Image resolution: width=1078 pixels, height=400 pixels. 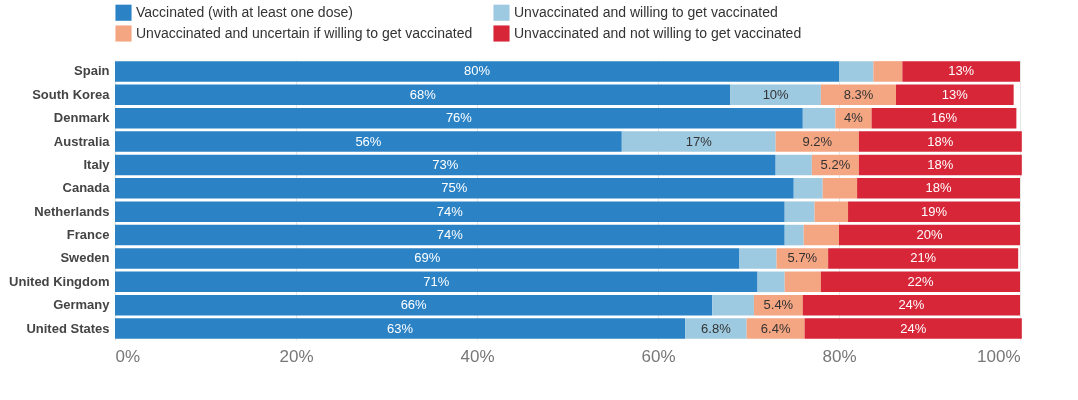 What do you see at coordinates (858, 94) in the screenshot?
I see `data-label: 8.3%` at bounding box center [858, 94].